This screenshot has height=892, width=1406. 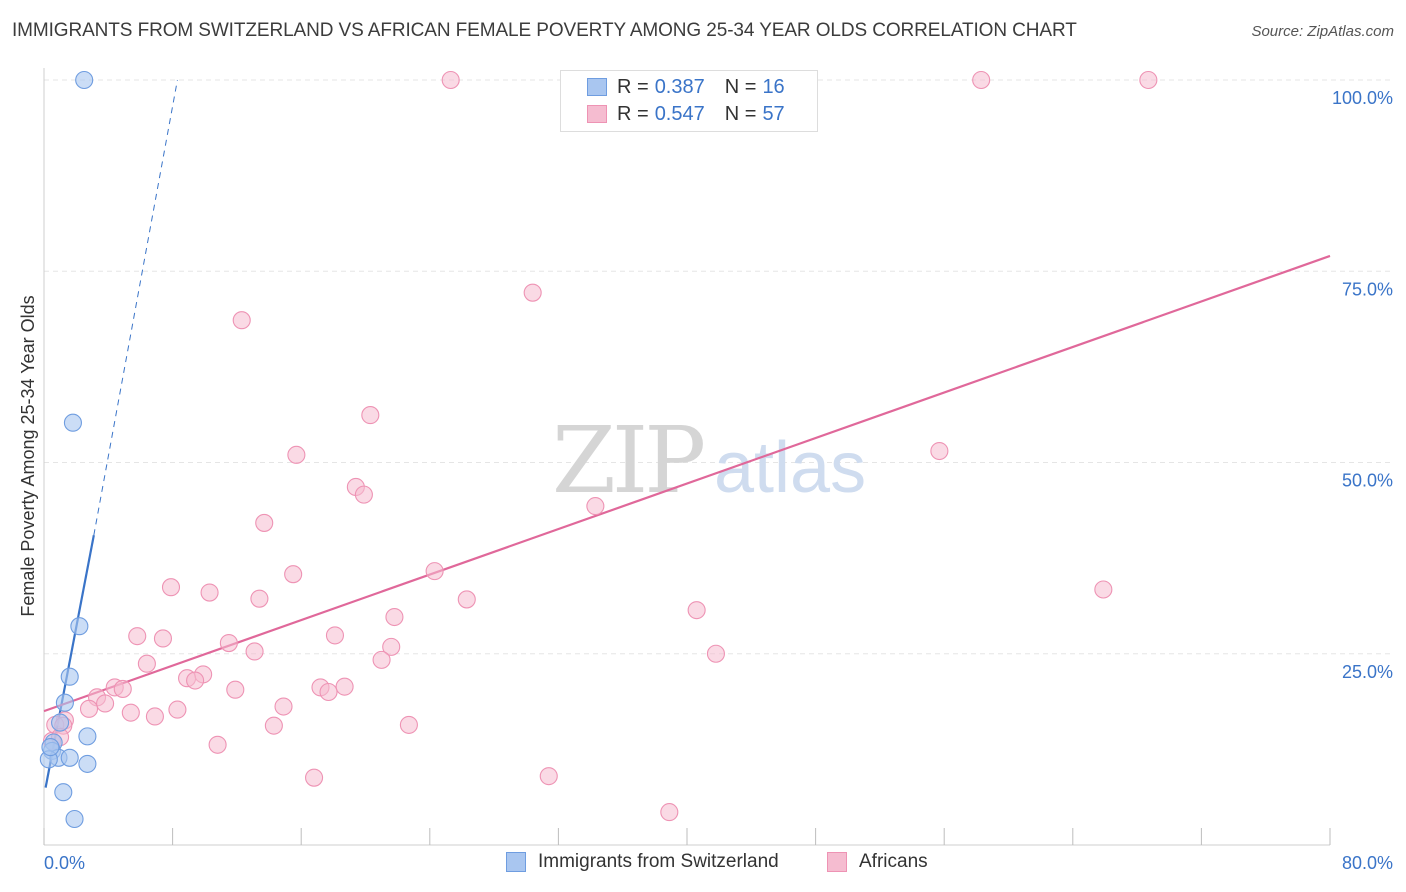 I want to click on legend-row-africans: R = 0.547 N = 57, so click(x=686, y=114).